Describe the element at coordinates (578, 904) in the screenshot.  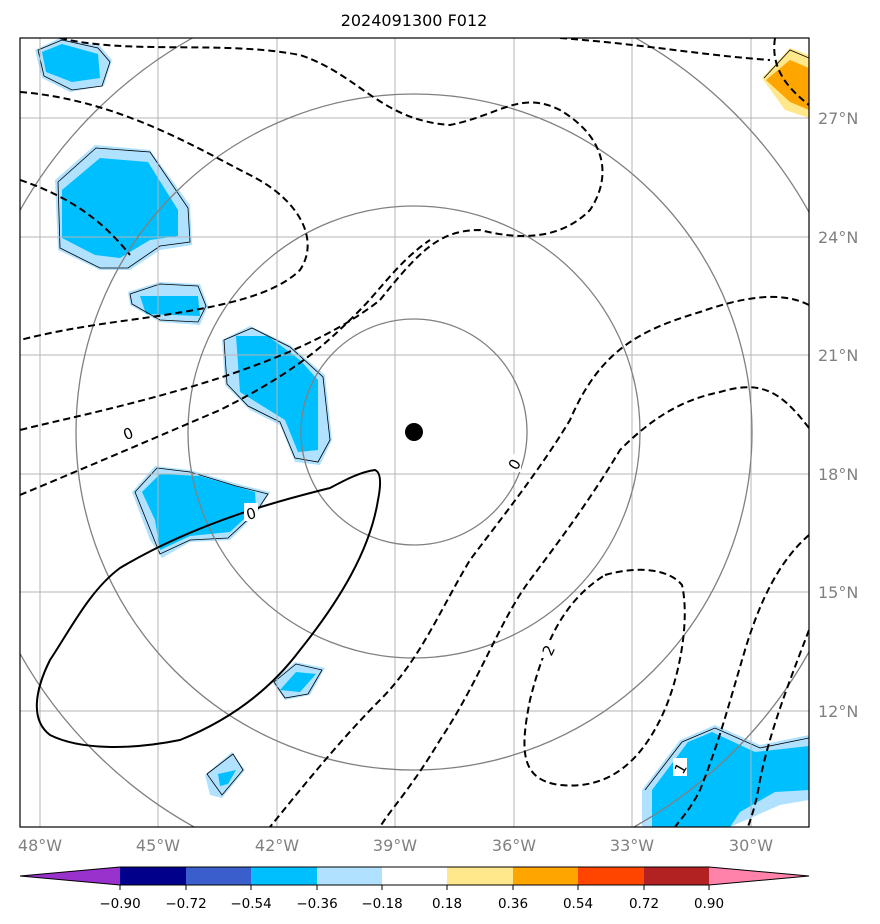
I see `colorbar-tick-label: 0.54` at that location.